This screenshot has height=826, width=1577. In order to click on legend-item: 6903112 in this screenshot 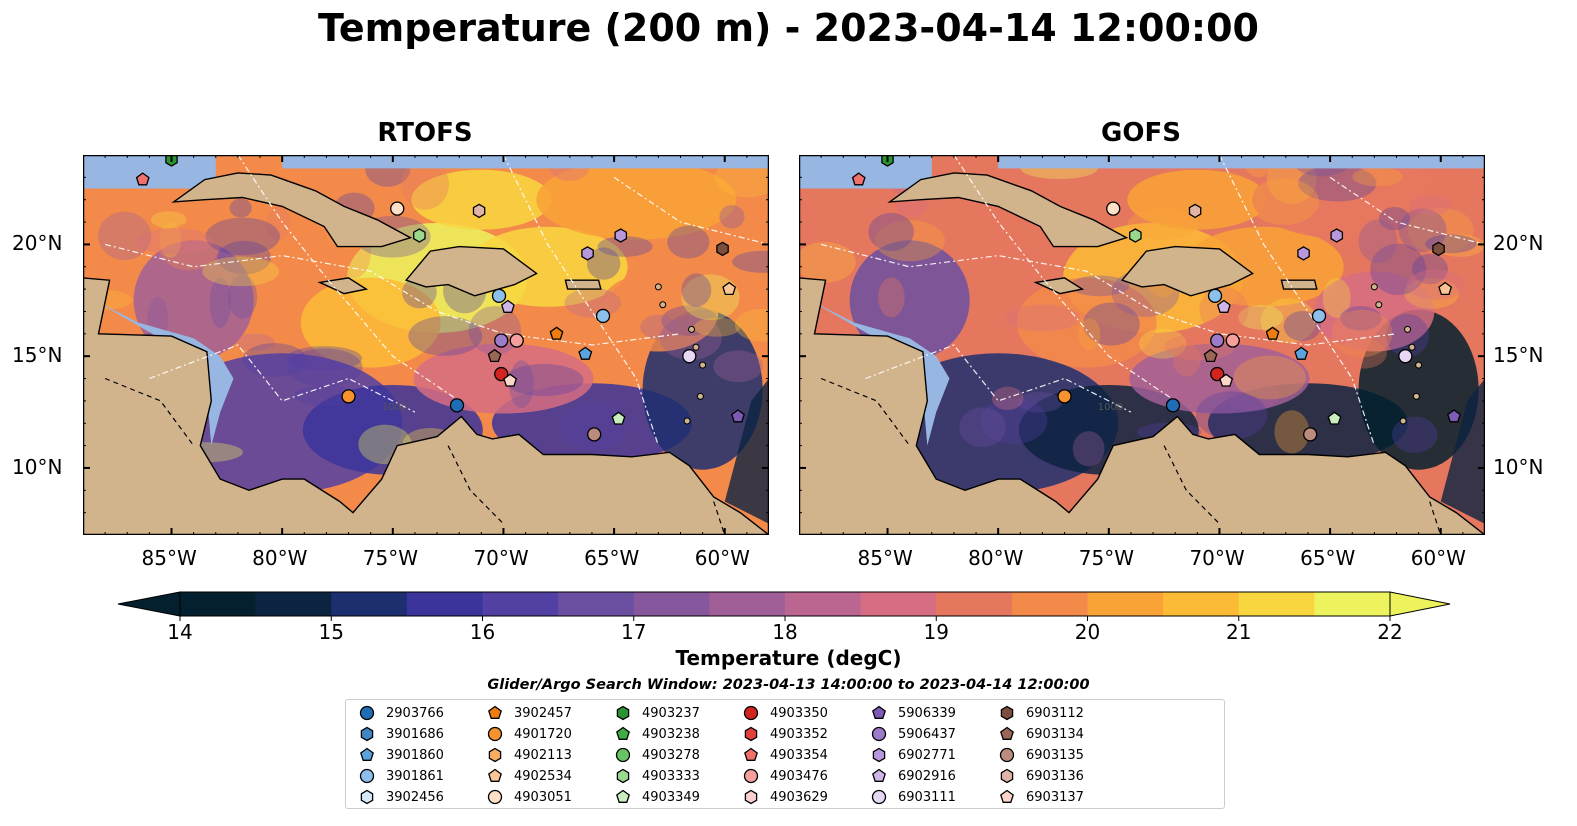, I will do `click(1040, 713)`.